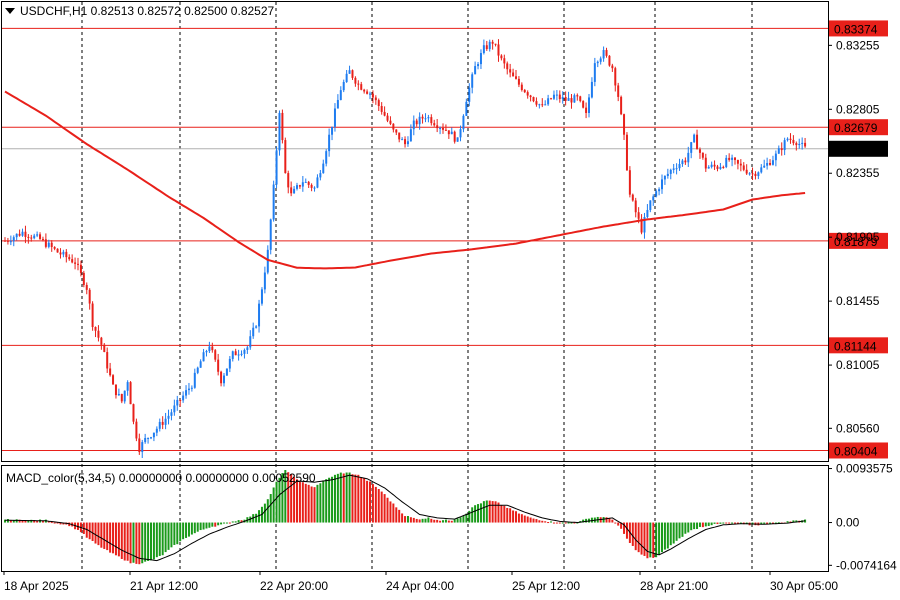  I want to click on price-tick-label: 0.81005, so click(858, 365).